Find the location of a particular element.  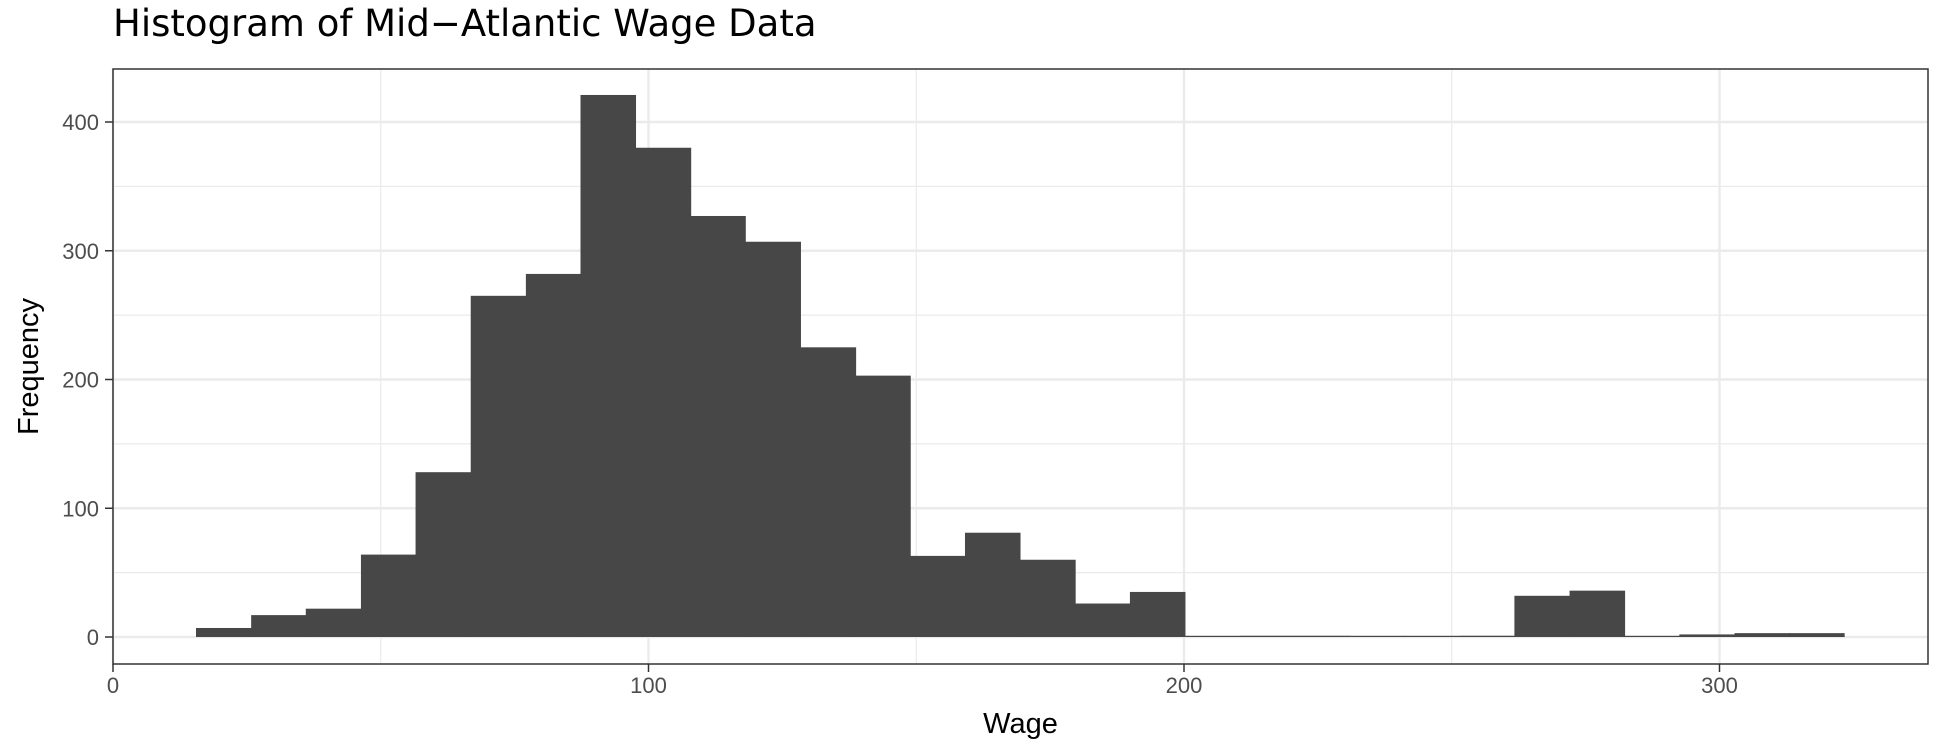

x-axis-ticks: 0 100 200 300 is located at coordinates (922, 681).